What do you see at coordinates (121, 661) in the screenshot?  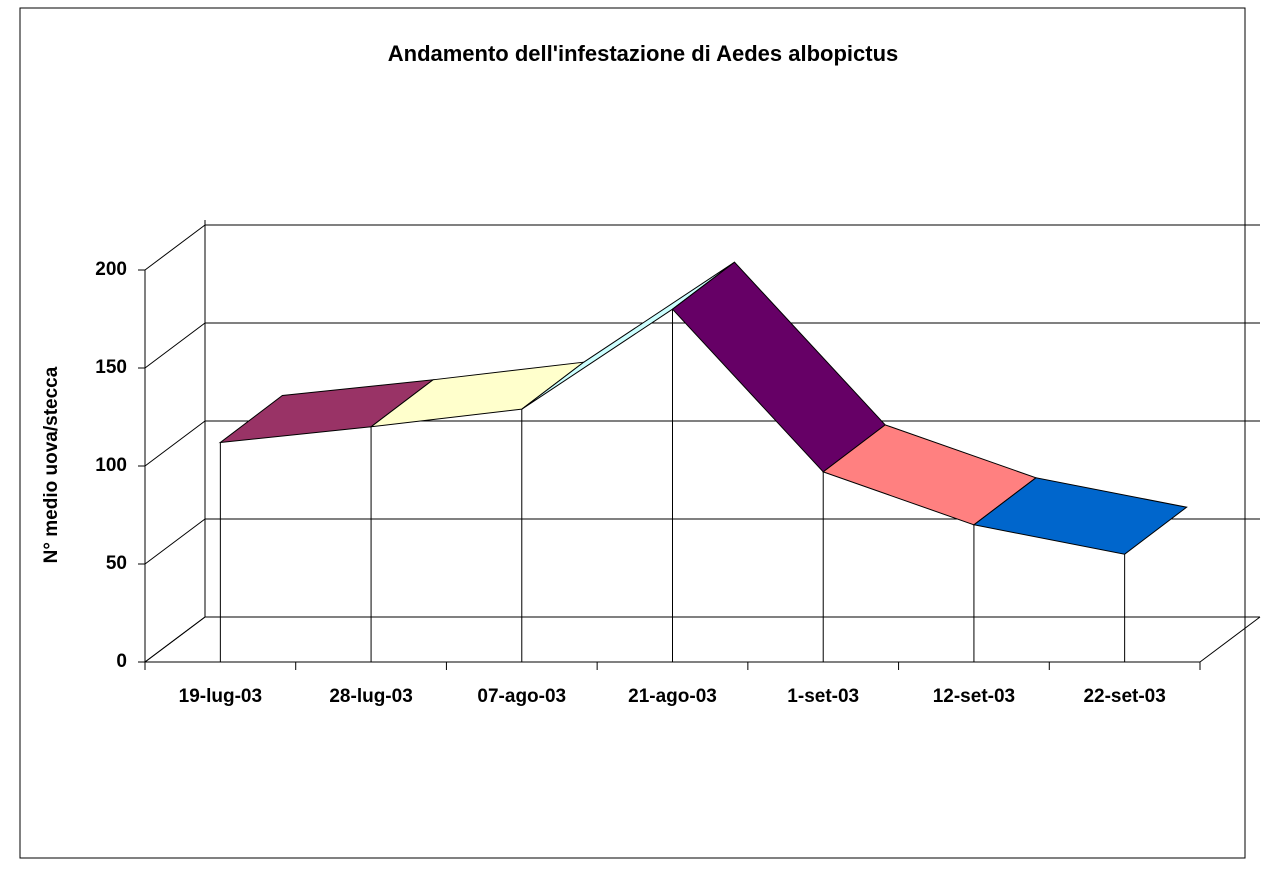 I see `y-tick-label: 0` at bounding box center [121, 661].